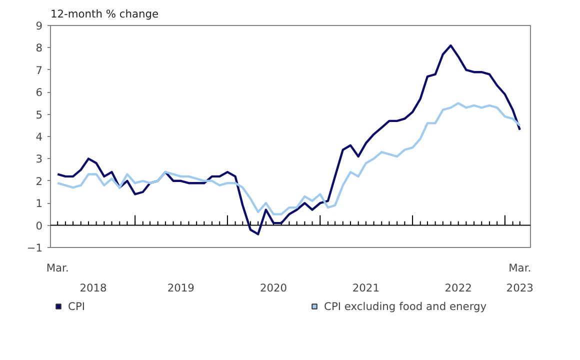 Image resolution: width=580 pixels, height=360 pixels. What do you see at coordinates (39, 181) in the screenshot?
I see `y-tick-label: 2` at bounding box center [39, 181].